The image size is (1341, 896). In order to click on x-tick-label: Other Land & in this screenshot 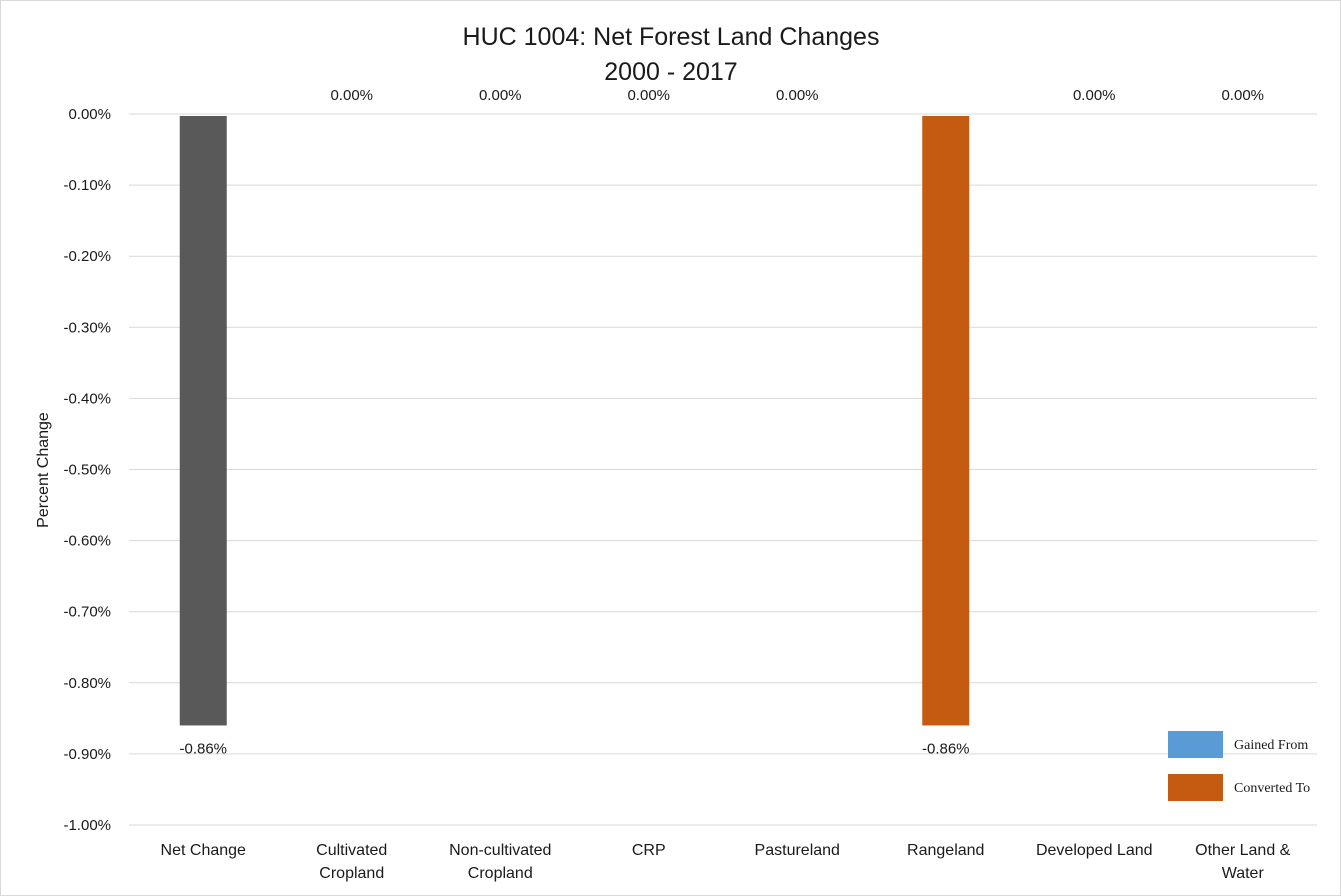, I will do `click(1243, 850)`.